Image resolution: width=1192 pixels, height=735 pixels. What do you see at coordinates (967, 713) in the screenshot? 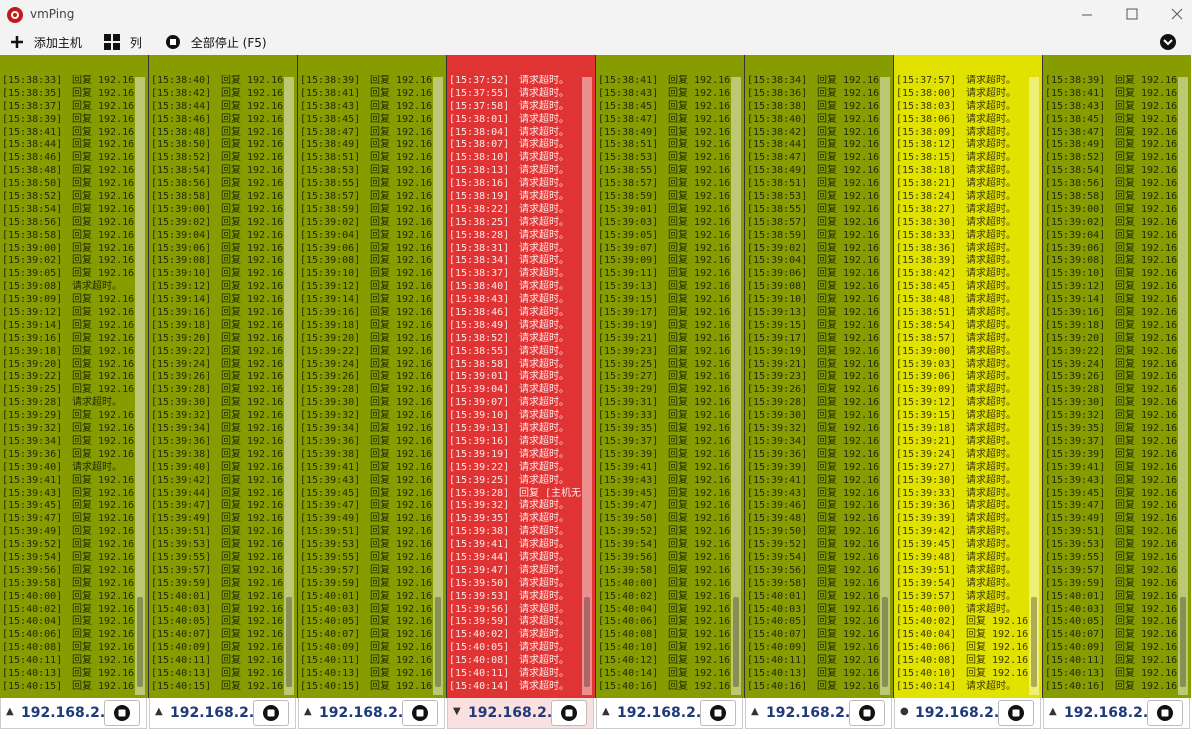
I see `host-address: 192.168.2.93` at bounding box center [967, 713].